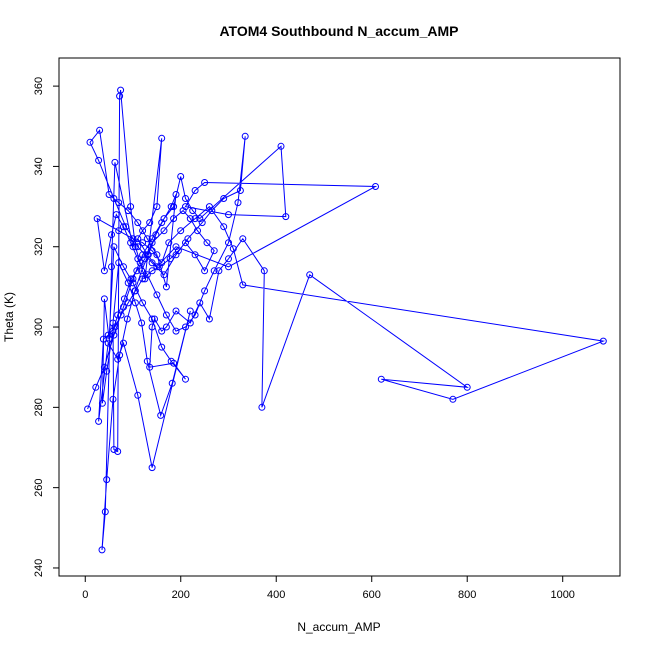 The width and height of the screenshot is (650, 650). Describe the element at coordinates (39, 327) in the screenshot. I see `y-tick-label: 300` at that location.